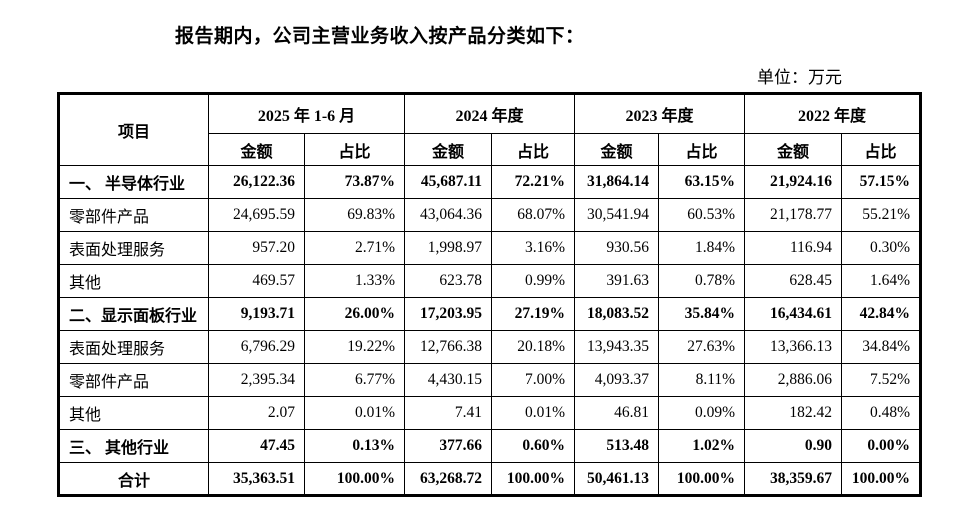  What do you see at coordinates (793, 314) in the screenshot?
I see `amount-cell: 16,434.61` at bounding box center [793, 314].